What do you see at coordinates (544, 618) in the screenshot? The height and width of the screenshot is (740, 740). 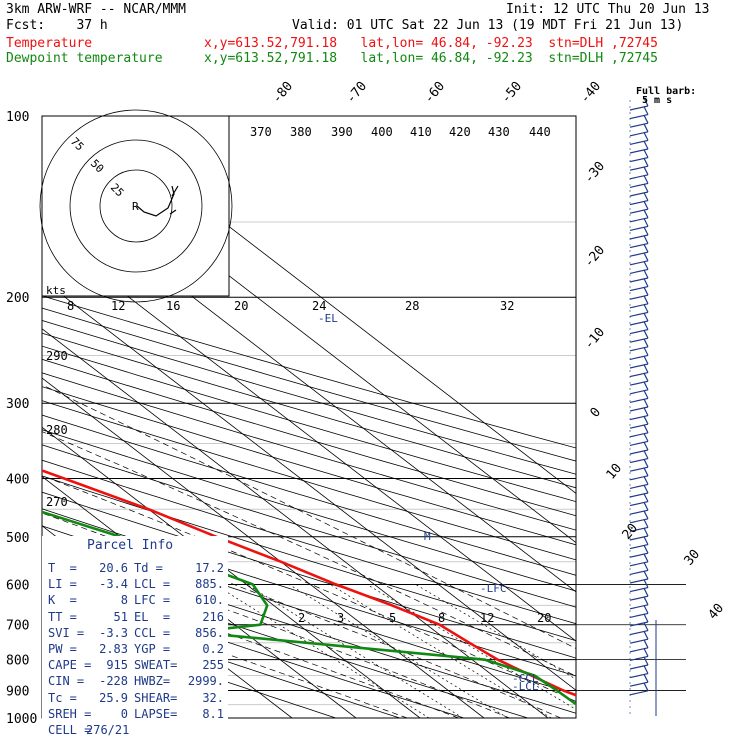 I see `mixing-ratio-label: 20` at bounding box center [544, 618].